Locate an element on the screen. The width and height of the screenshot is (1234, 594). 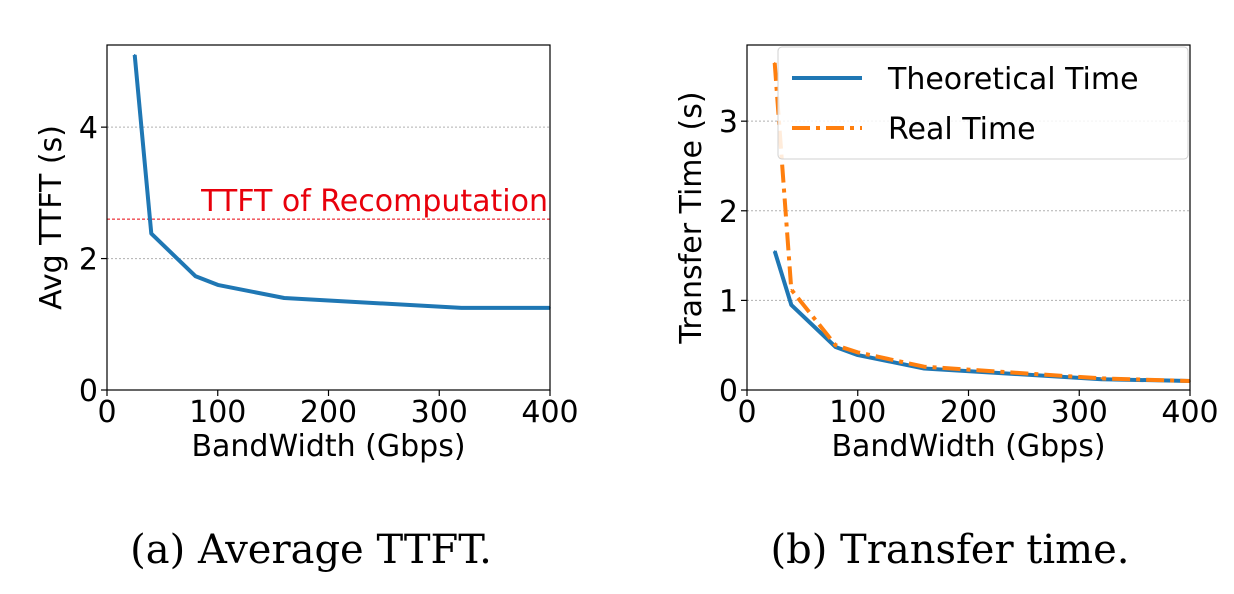
b-x-tick-label: 300 is located at coordinates (1079, 412).